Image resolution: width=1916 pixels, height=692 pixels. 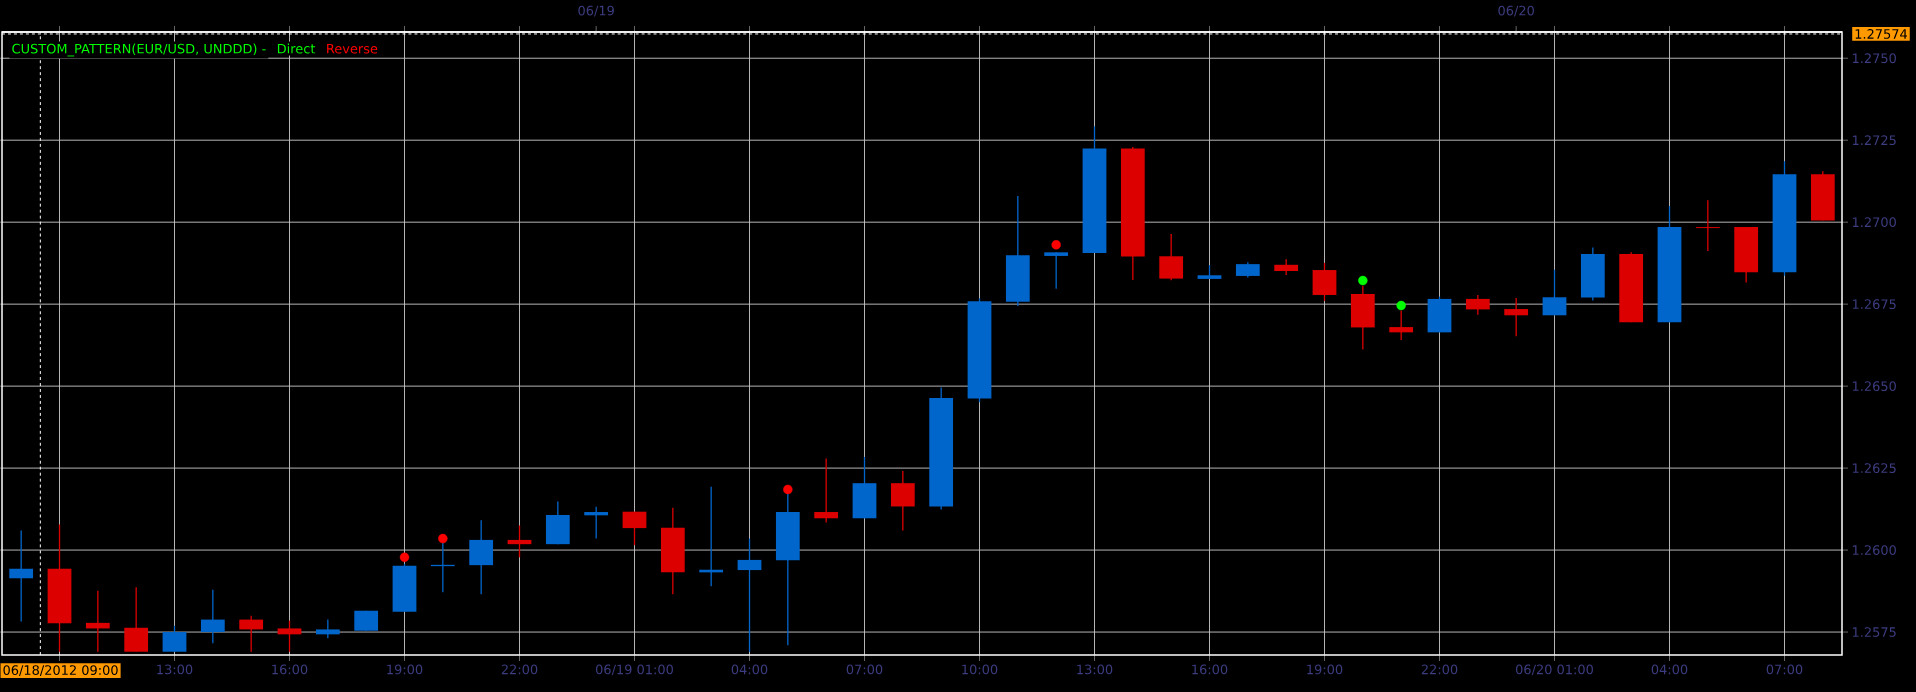 What do you see at coordinates (1874, 140) in the screenshot?
I see `y-tick-label: 1.2725` at bounding box center [1874, 140].